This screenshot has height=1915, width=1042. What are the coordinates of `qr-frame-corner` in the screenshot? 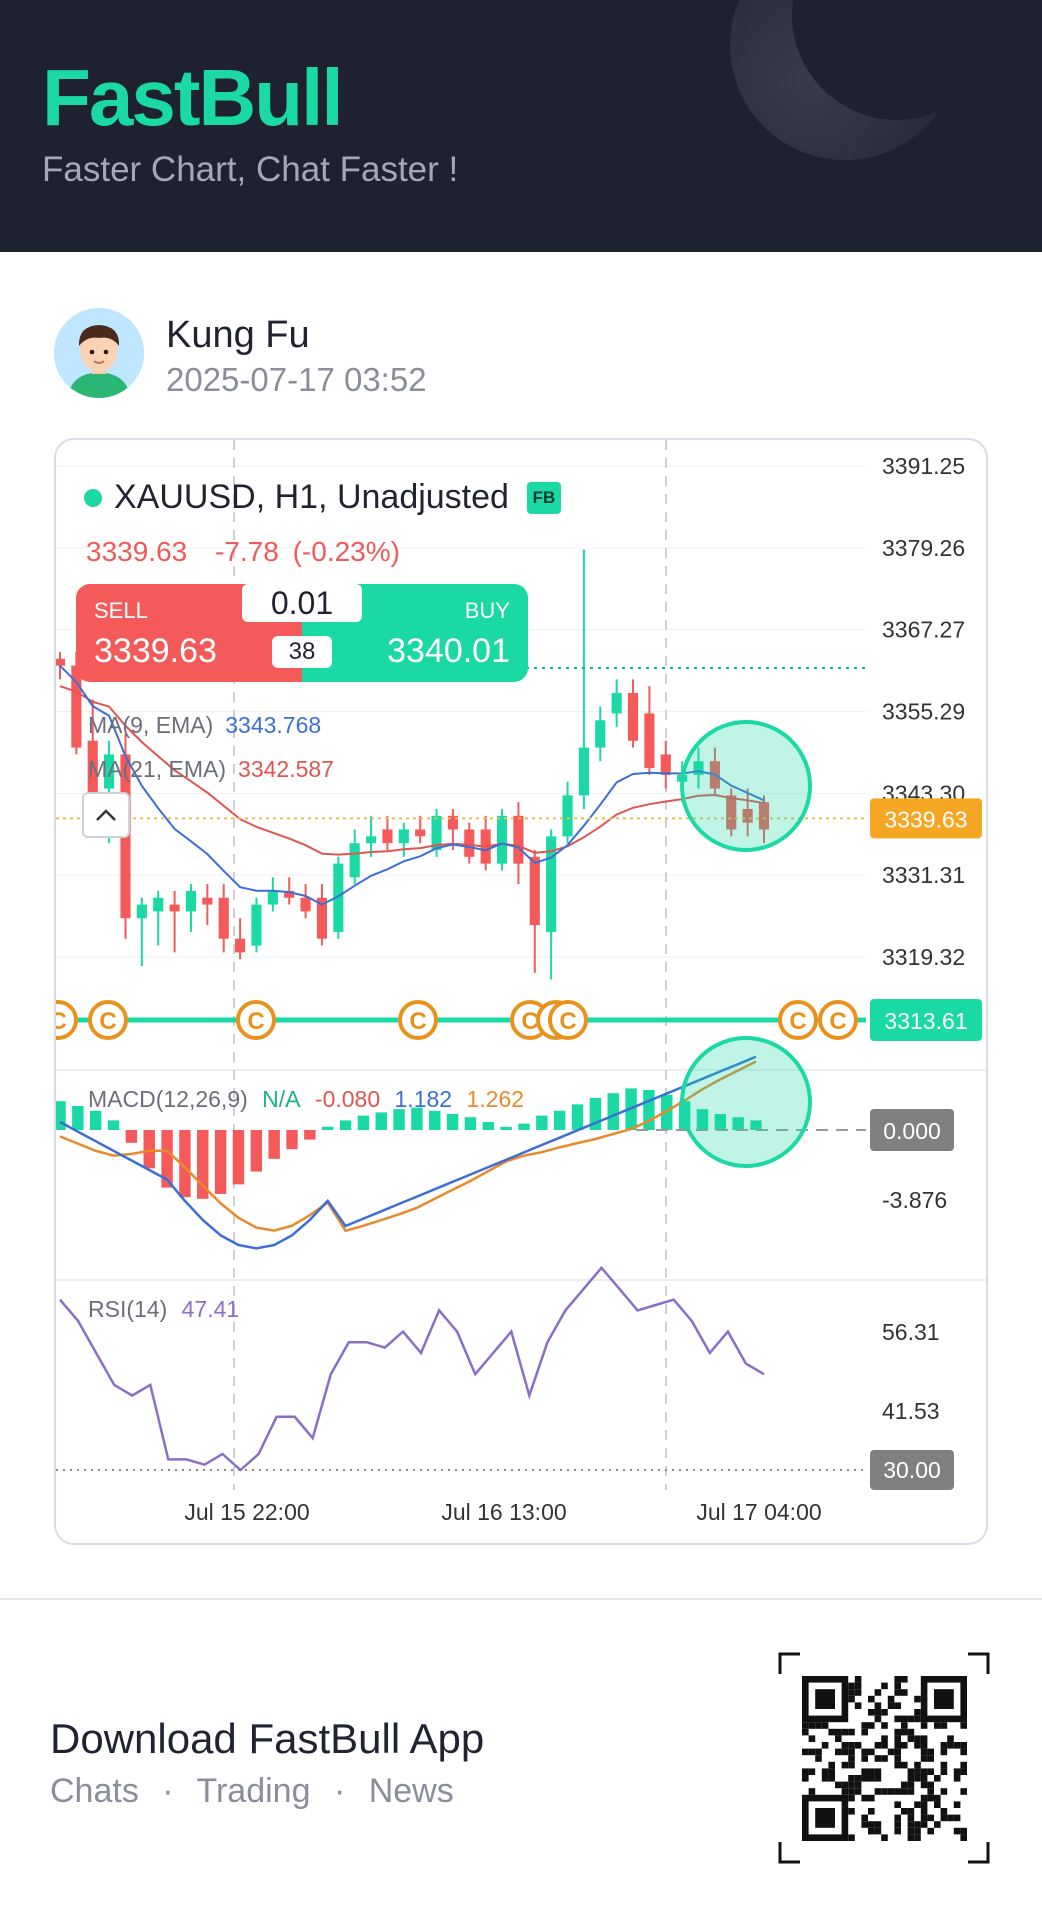 It's located at (979, 1853).